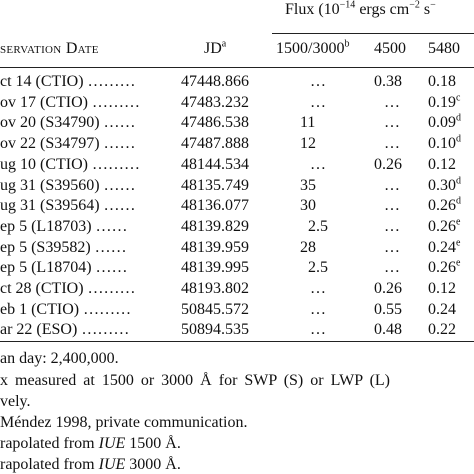 The height and width of the screenshot is (474, 474). I want to click on row-flux-1500-text: 28, so click(308, 247).